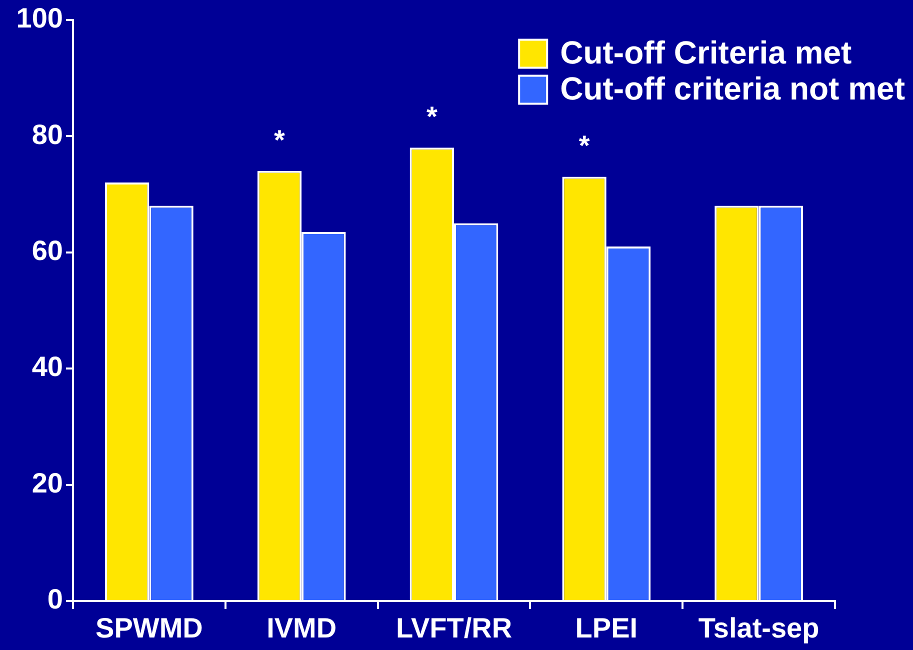 The image size is (913, 650). Describe the element at coordinates (47, 366) in the screenshot. I see `y-tick-label: 40` at that location.